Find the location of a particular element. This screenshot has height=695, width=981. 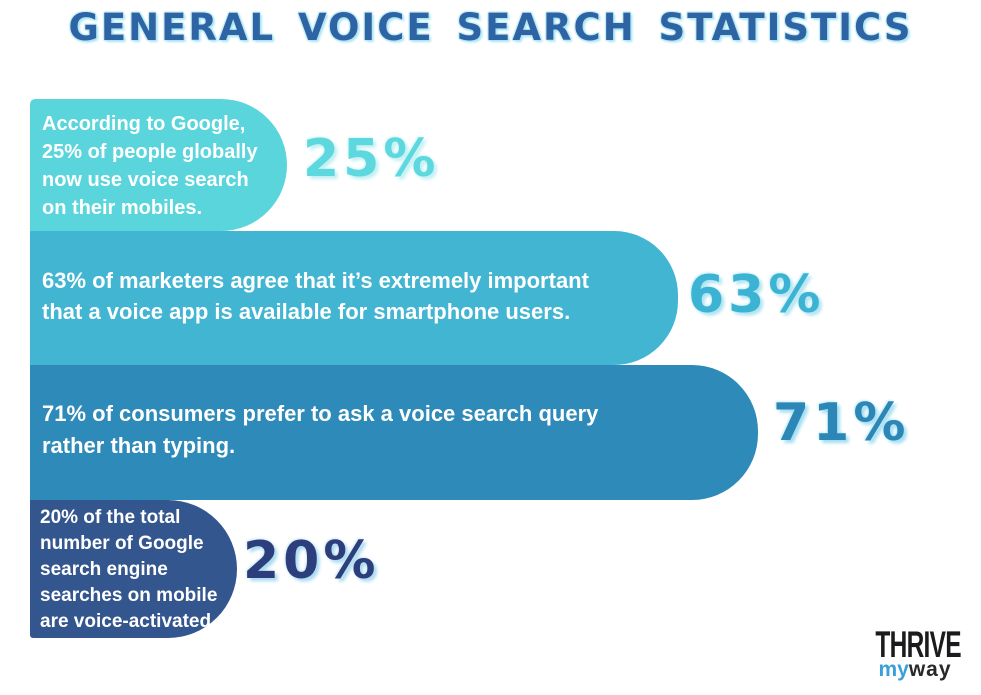

stat-value-label-71: 71% is located at coordinates (841, 423).